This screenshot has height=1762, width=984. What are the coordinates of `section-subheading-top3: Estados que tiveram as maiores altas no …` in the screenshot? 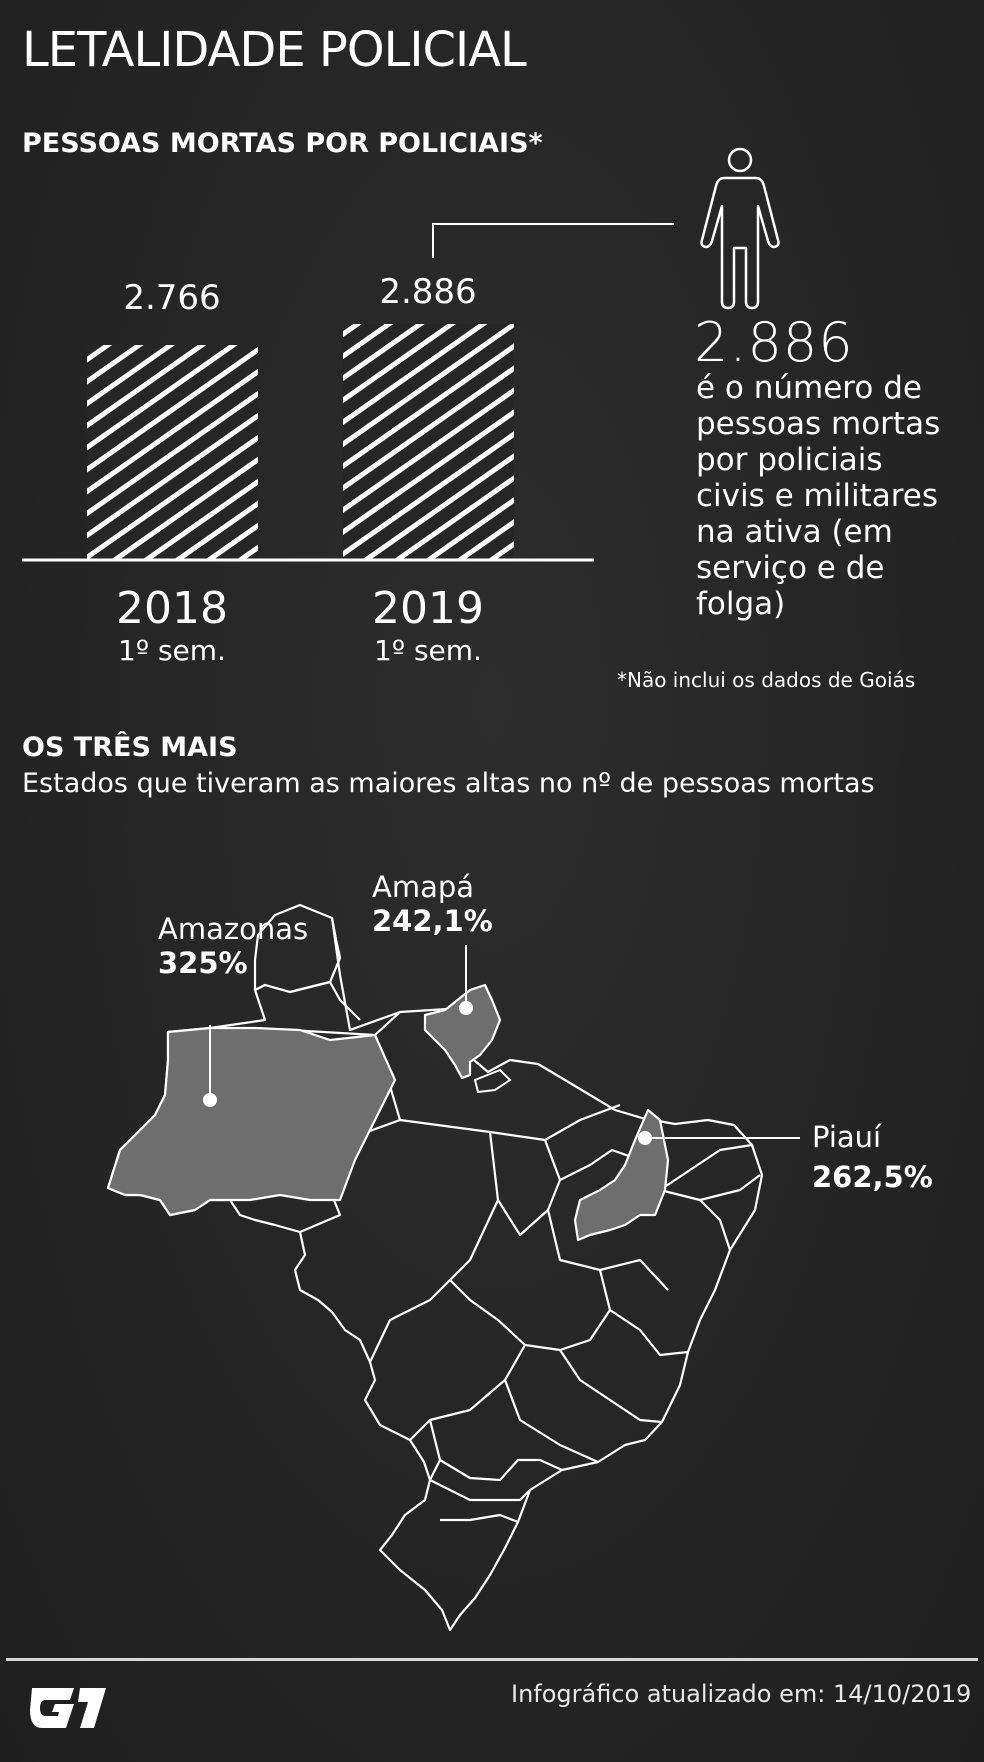 It's located at (448, 783).